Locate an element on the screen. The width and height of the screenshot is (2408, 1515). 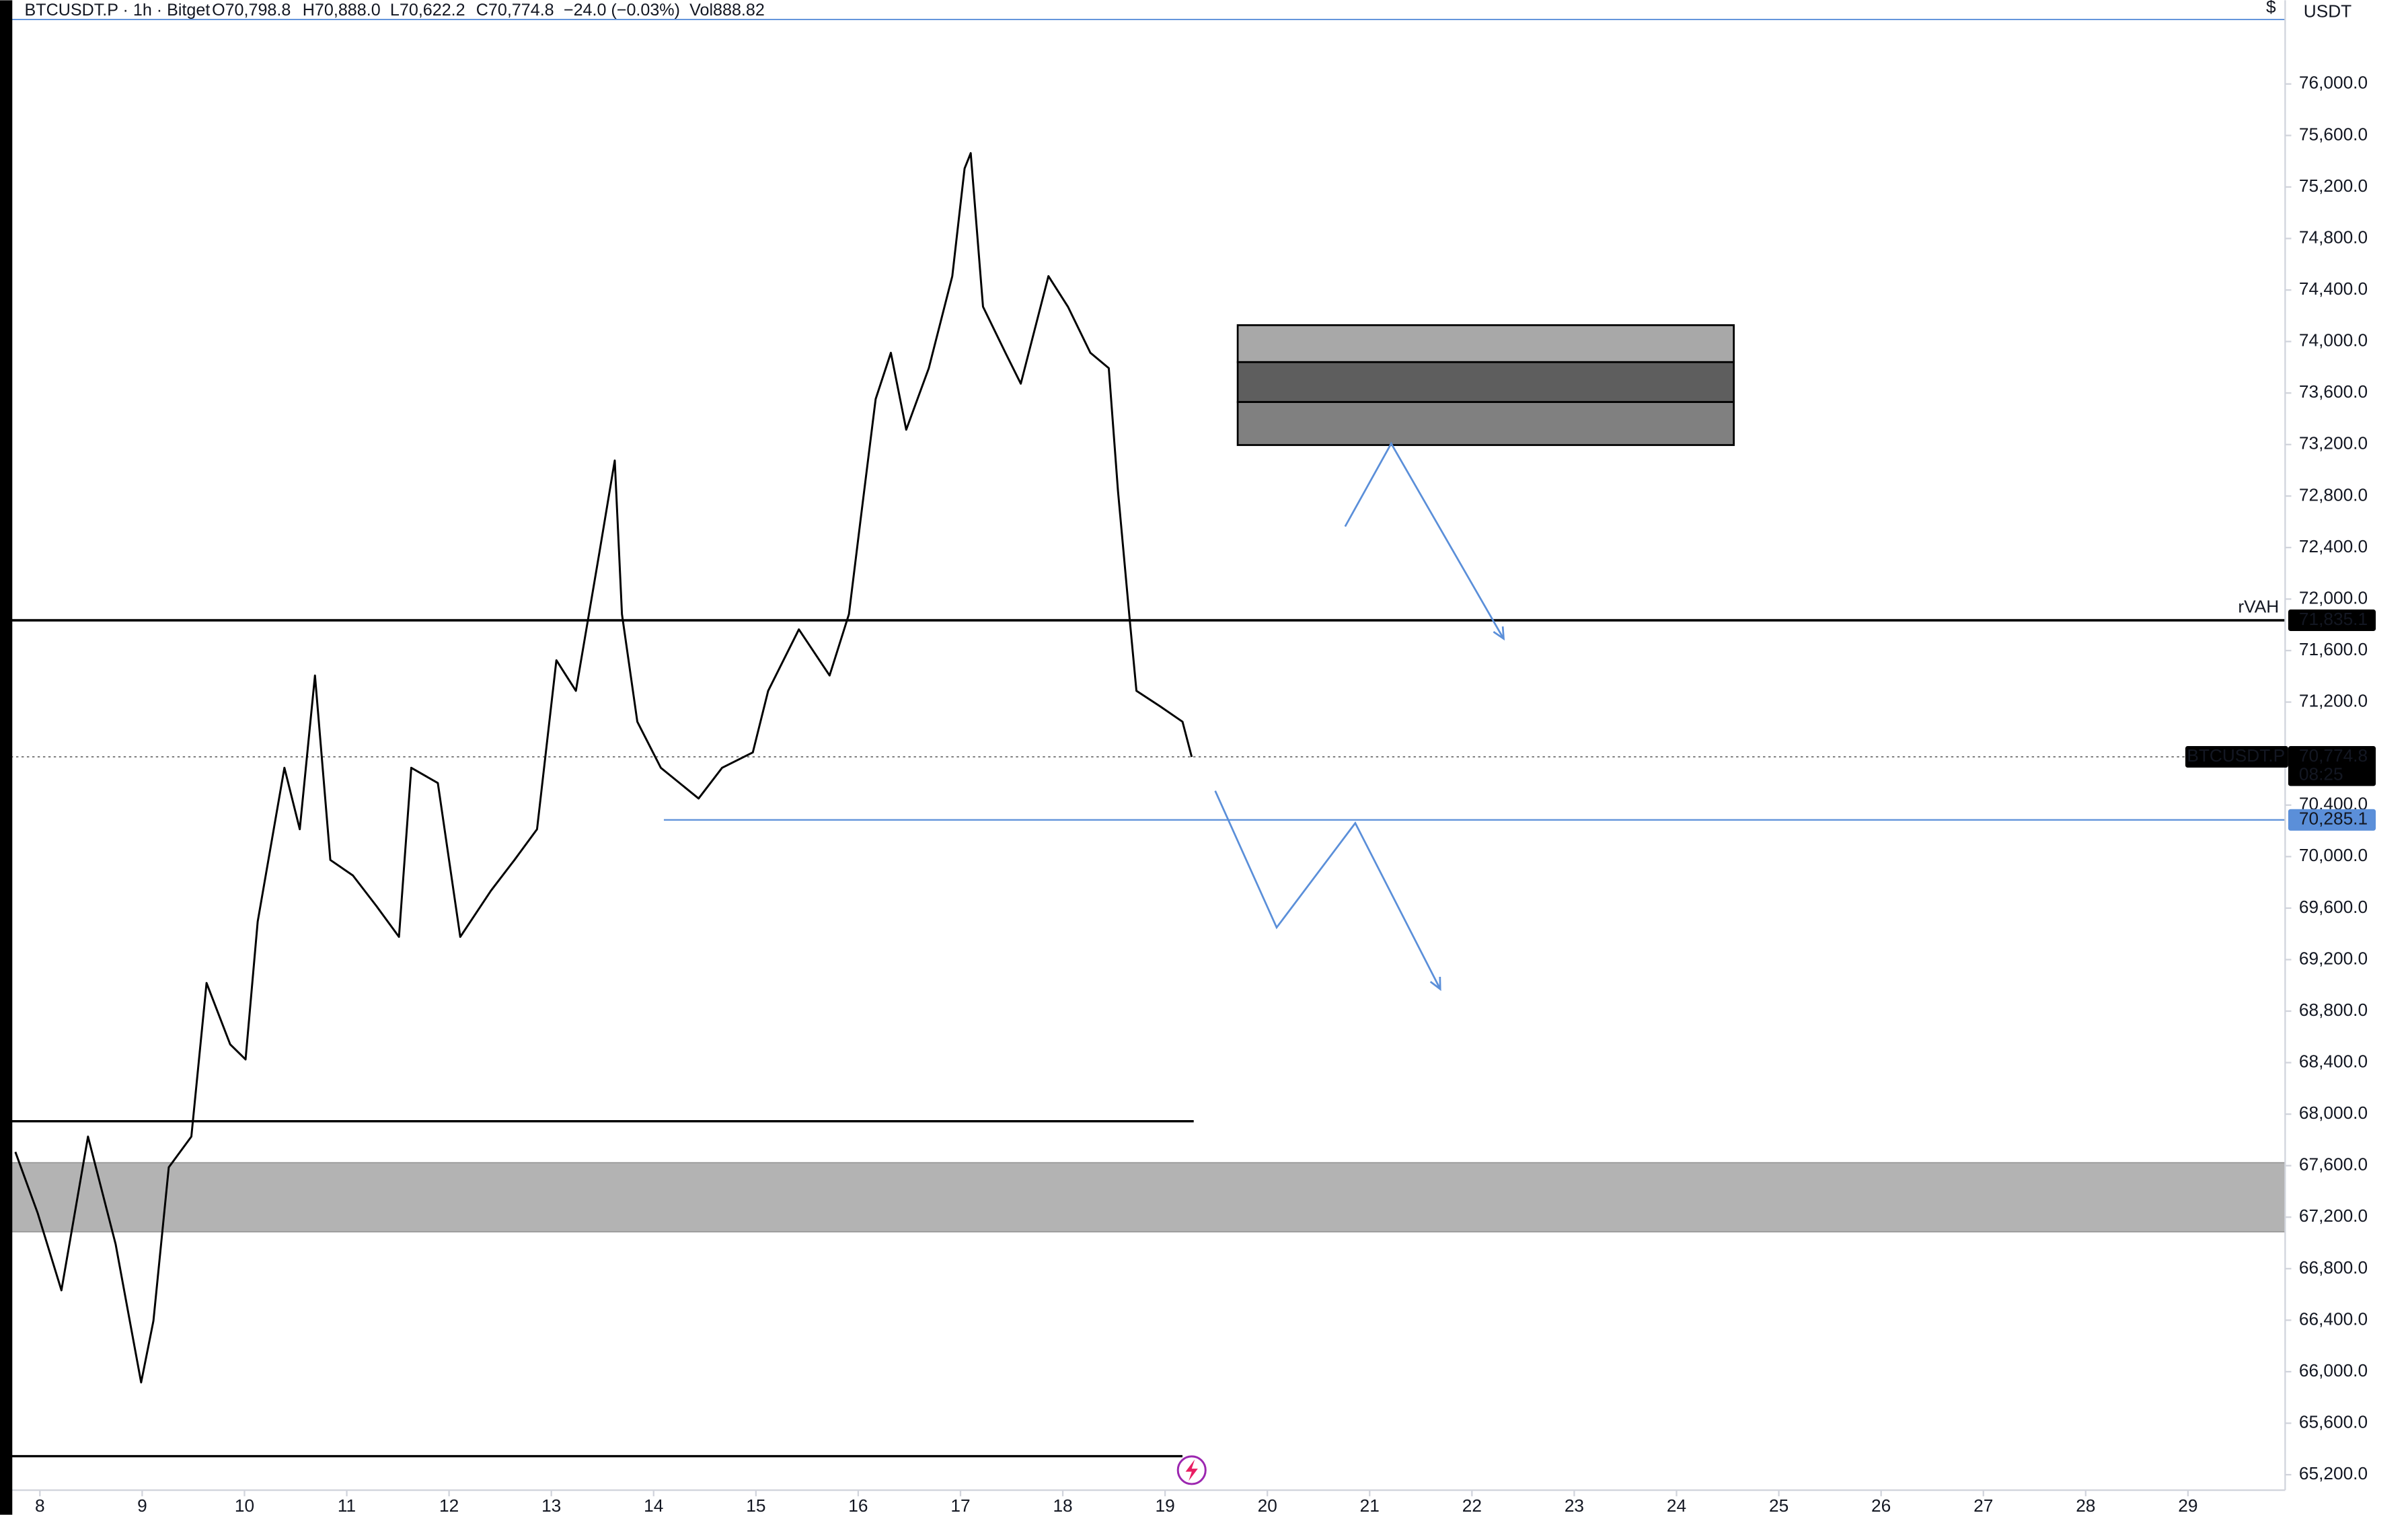
alert-icon is located at coordinates (1191, 1470).